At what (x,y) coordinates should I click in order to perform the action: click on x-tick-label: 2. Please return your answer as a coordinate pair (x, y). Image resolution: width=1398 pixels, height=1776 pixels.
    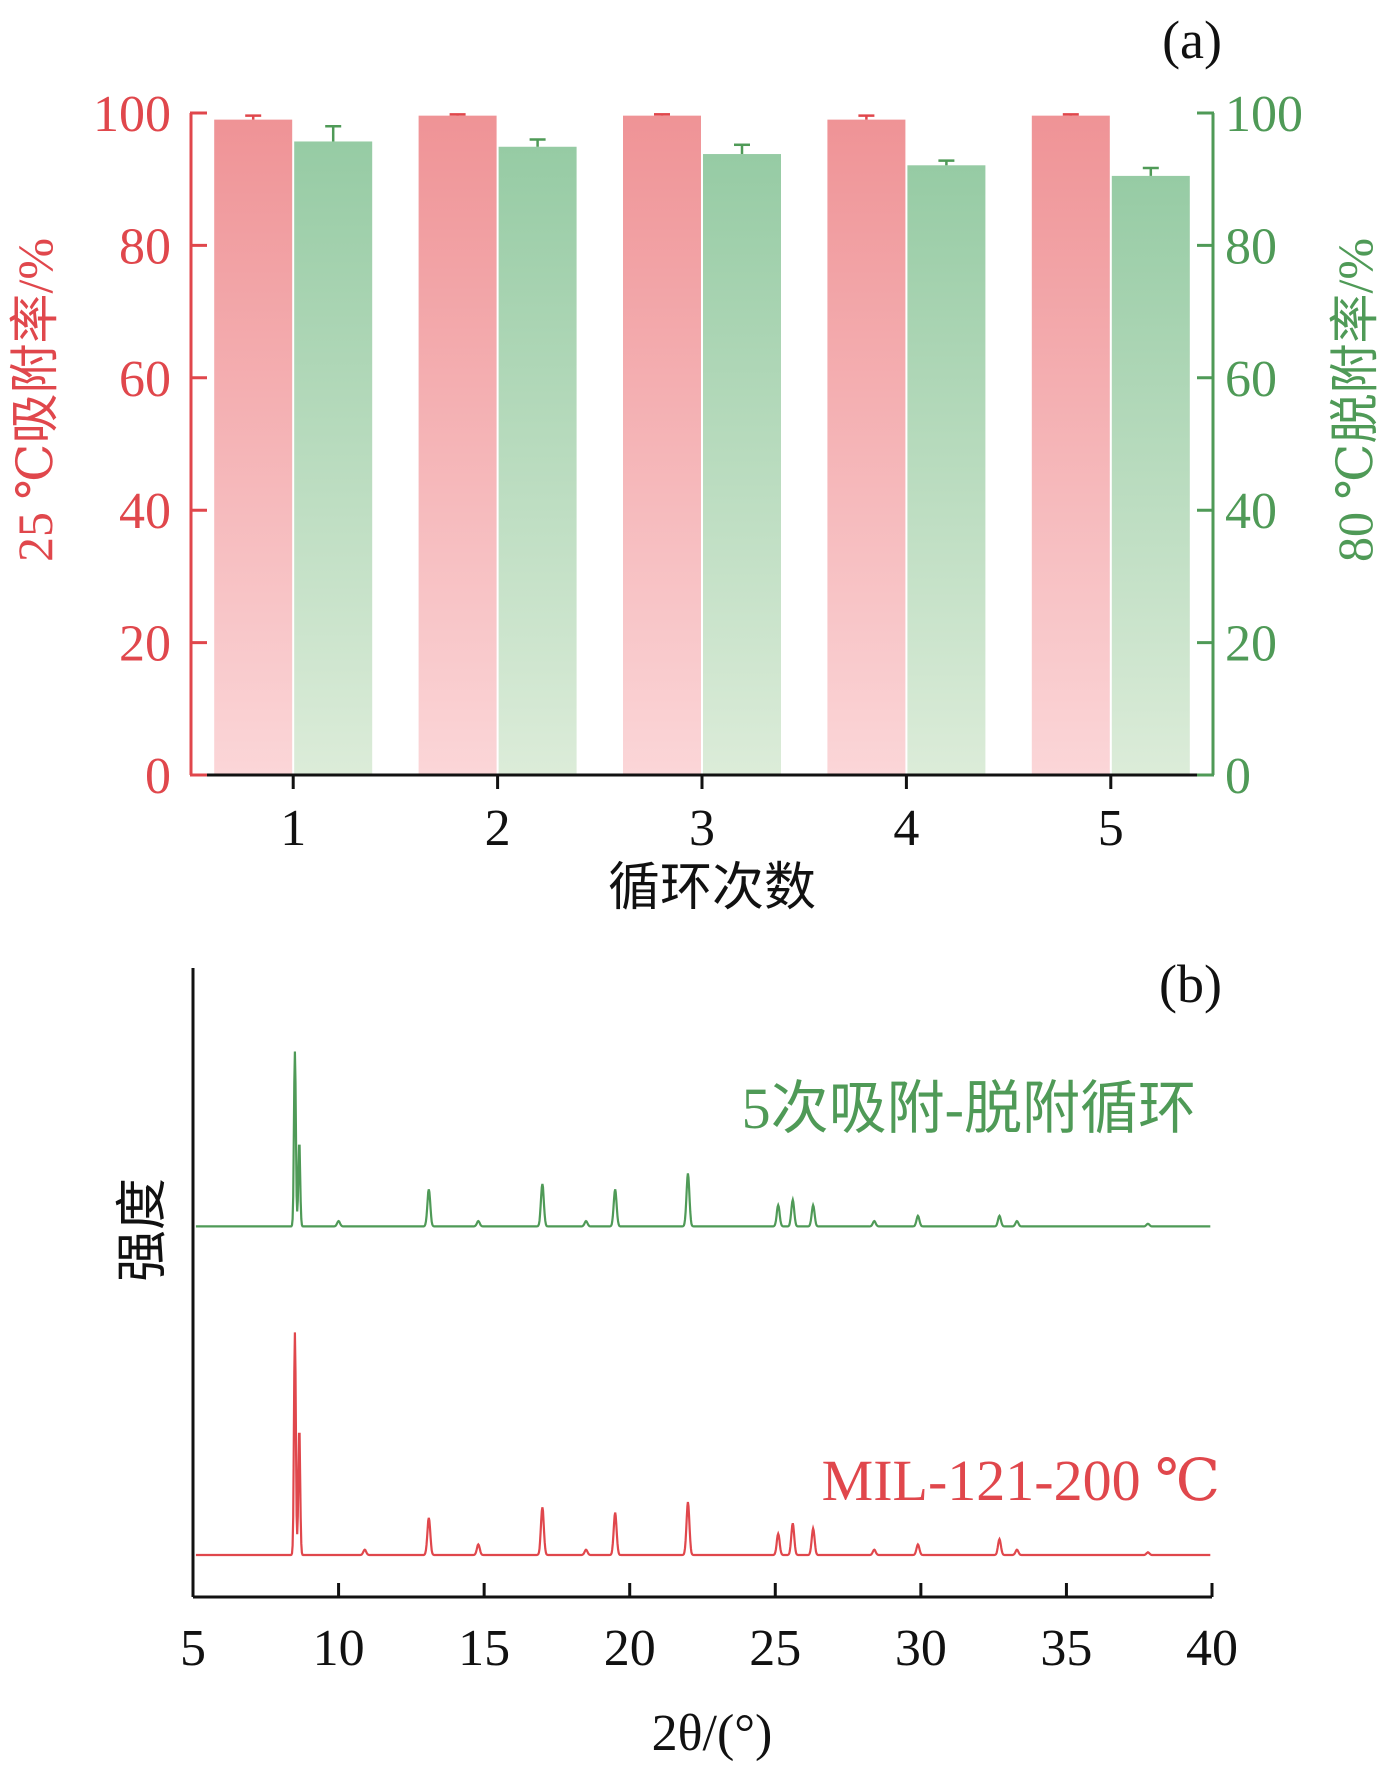
    Looking at the image, I should click on (498, 828).